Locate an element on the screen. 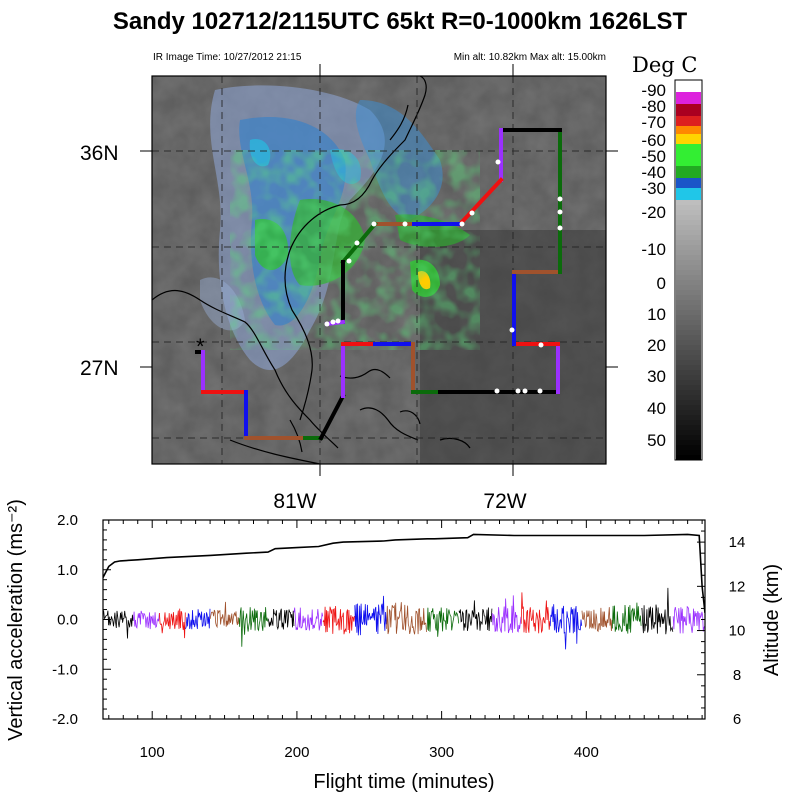  colorbar-label: -60 is located at coordinates (653, 140).